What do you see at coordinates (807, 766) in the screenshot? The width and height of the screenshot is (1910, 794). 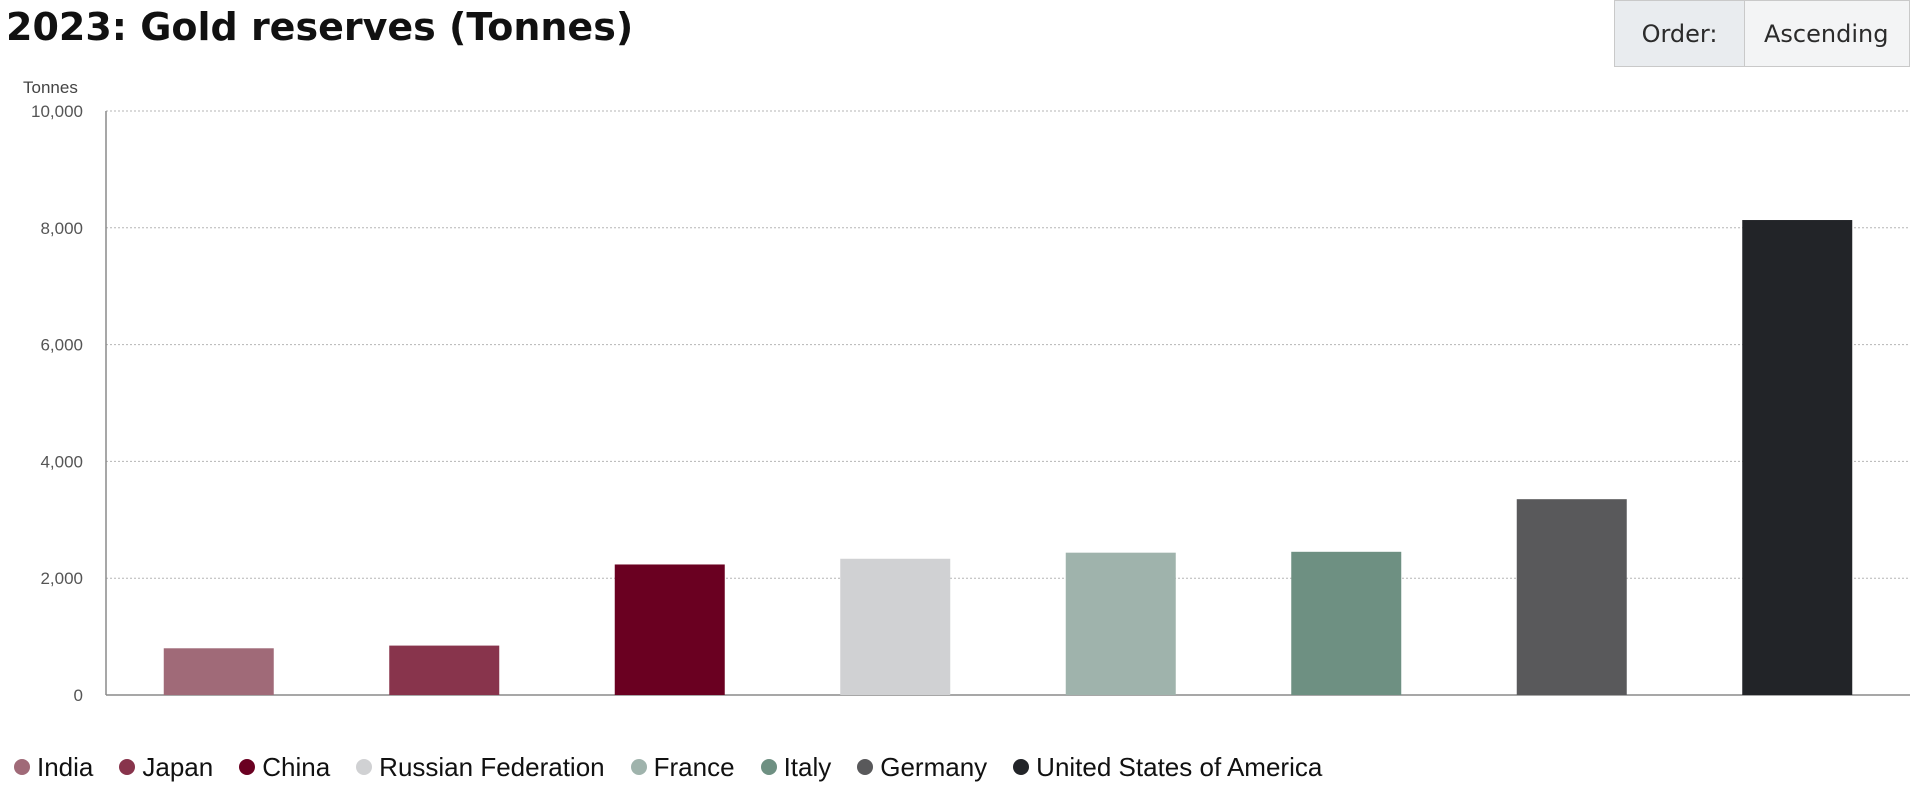 I see `legend-label: Italy` at bounding box center [807, 766].